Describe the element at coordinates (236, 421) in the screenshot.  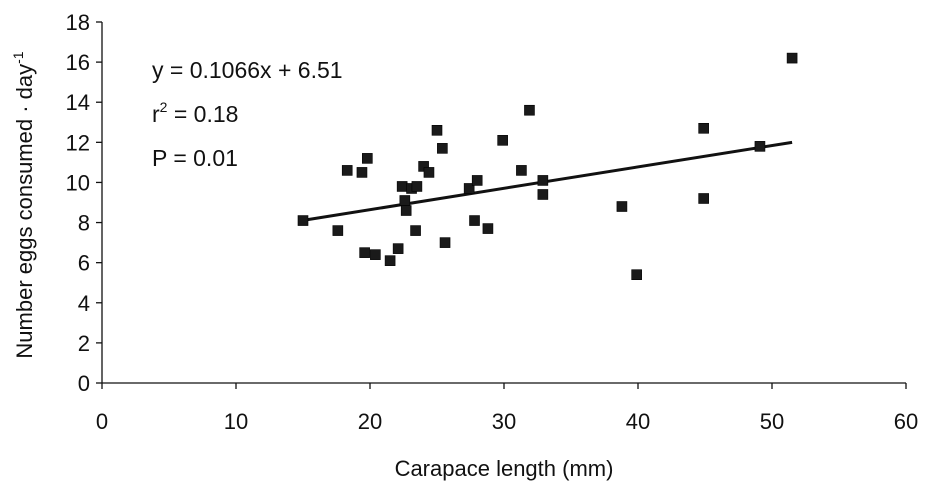
I see `x-tick-label: 10` at that location.